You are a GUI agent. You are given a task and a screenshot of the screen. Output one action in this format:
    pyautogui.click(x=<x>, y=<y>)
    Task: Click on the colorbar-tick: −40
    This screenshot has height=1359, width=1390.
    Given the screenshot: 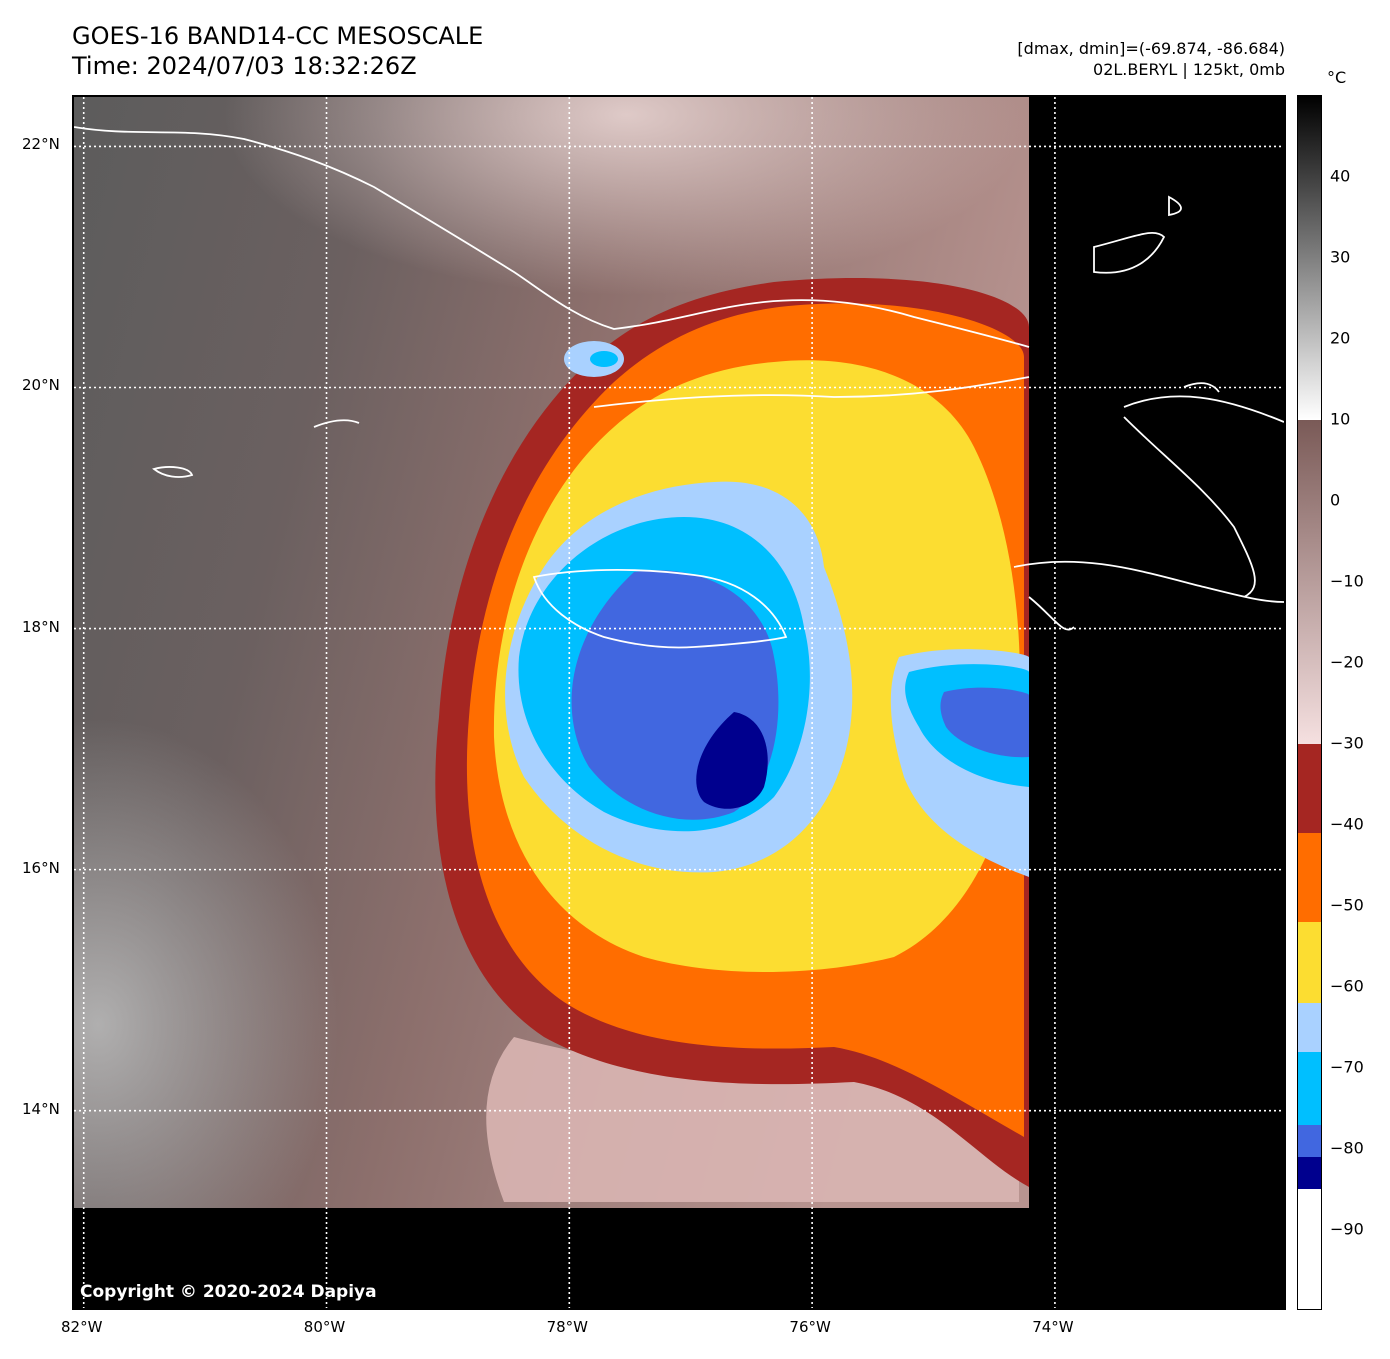 What is the action you would take?
    pyautogui.click(x=1347, y=824)
    